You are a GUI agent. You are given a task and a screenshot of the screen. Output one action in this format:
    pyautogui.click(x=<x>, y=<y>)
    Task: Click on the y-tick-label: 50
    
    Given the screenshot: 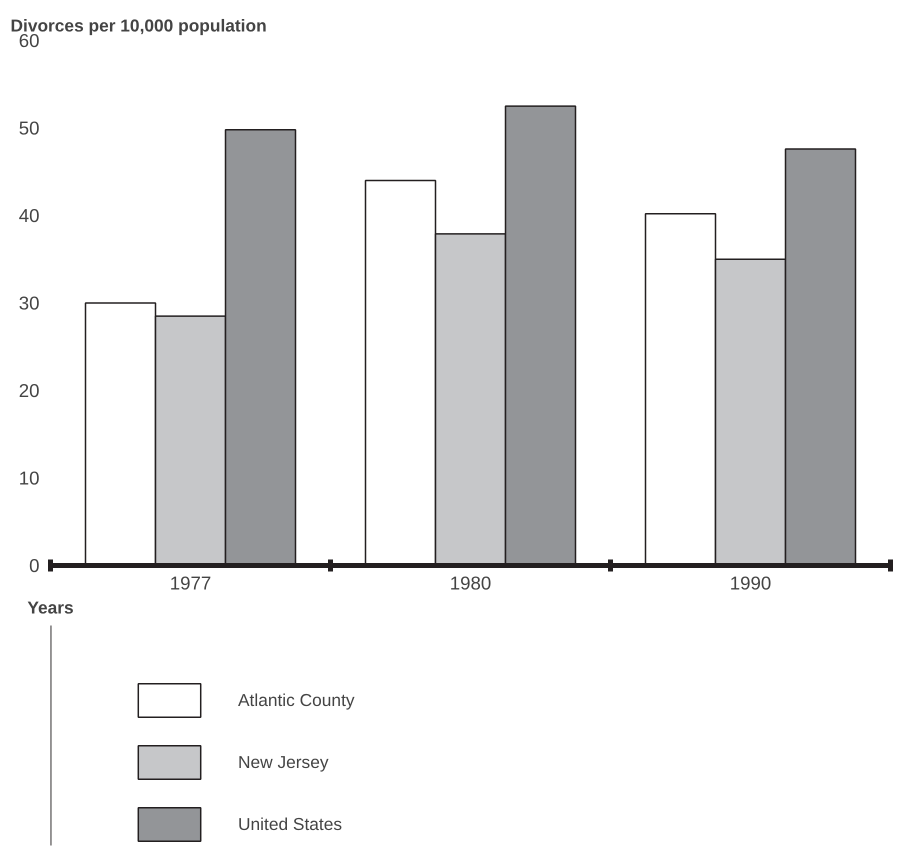 What is the action you would take?
    pyautogui.click(x=29, y=128)
    